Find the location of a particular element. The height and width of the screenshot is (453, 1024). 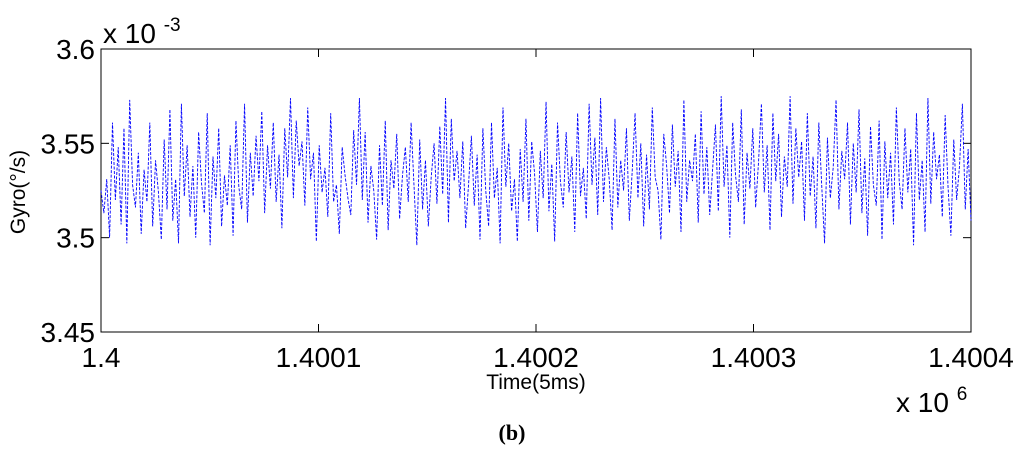

x-tick-label: 1.4 is located at coordinates (101, 357).